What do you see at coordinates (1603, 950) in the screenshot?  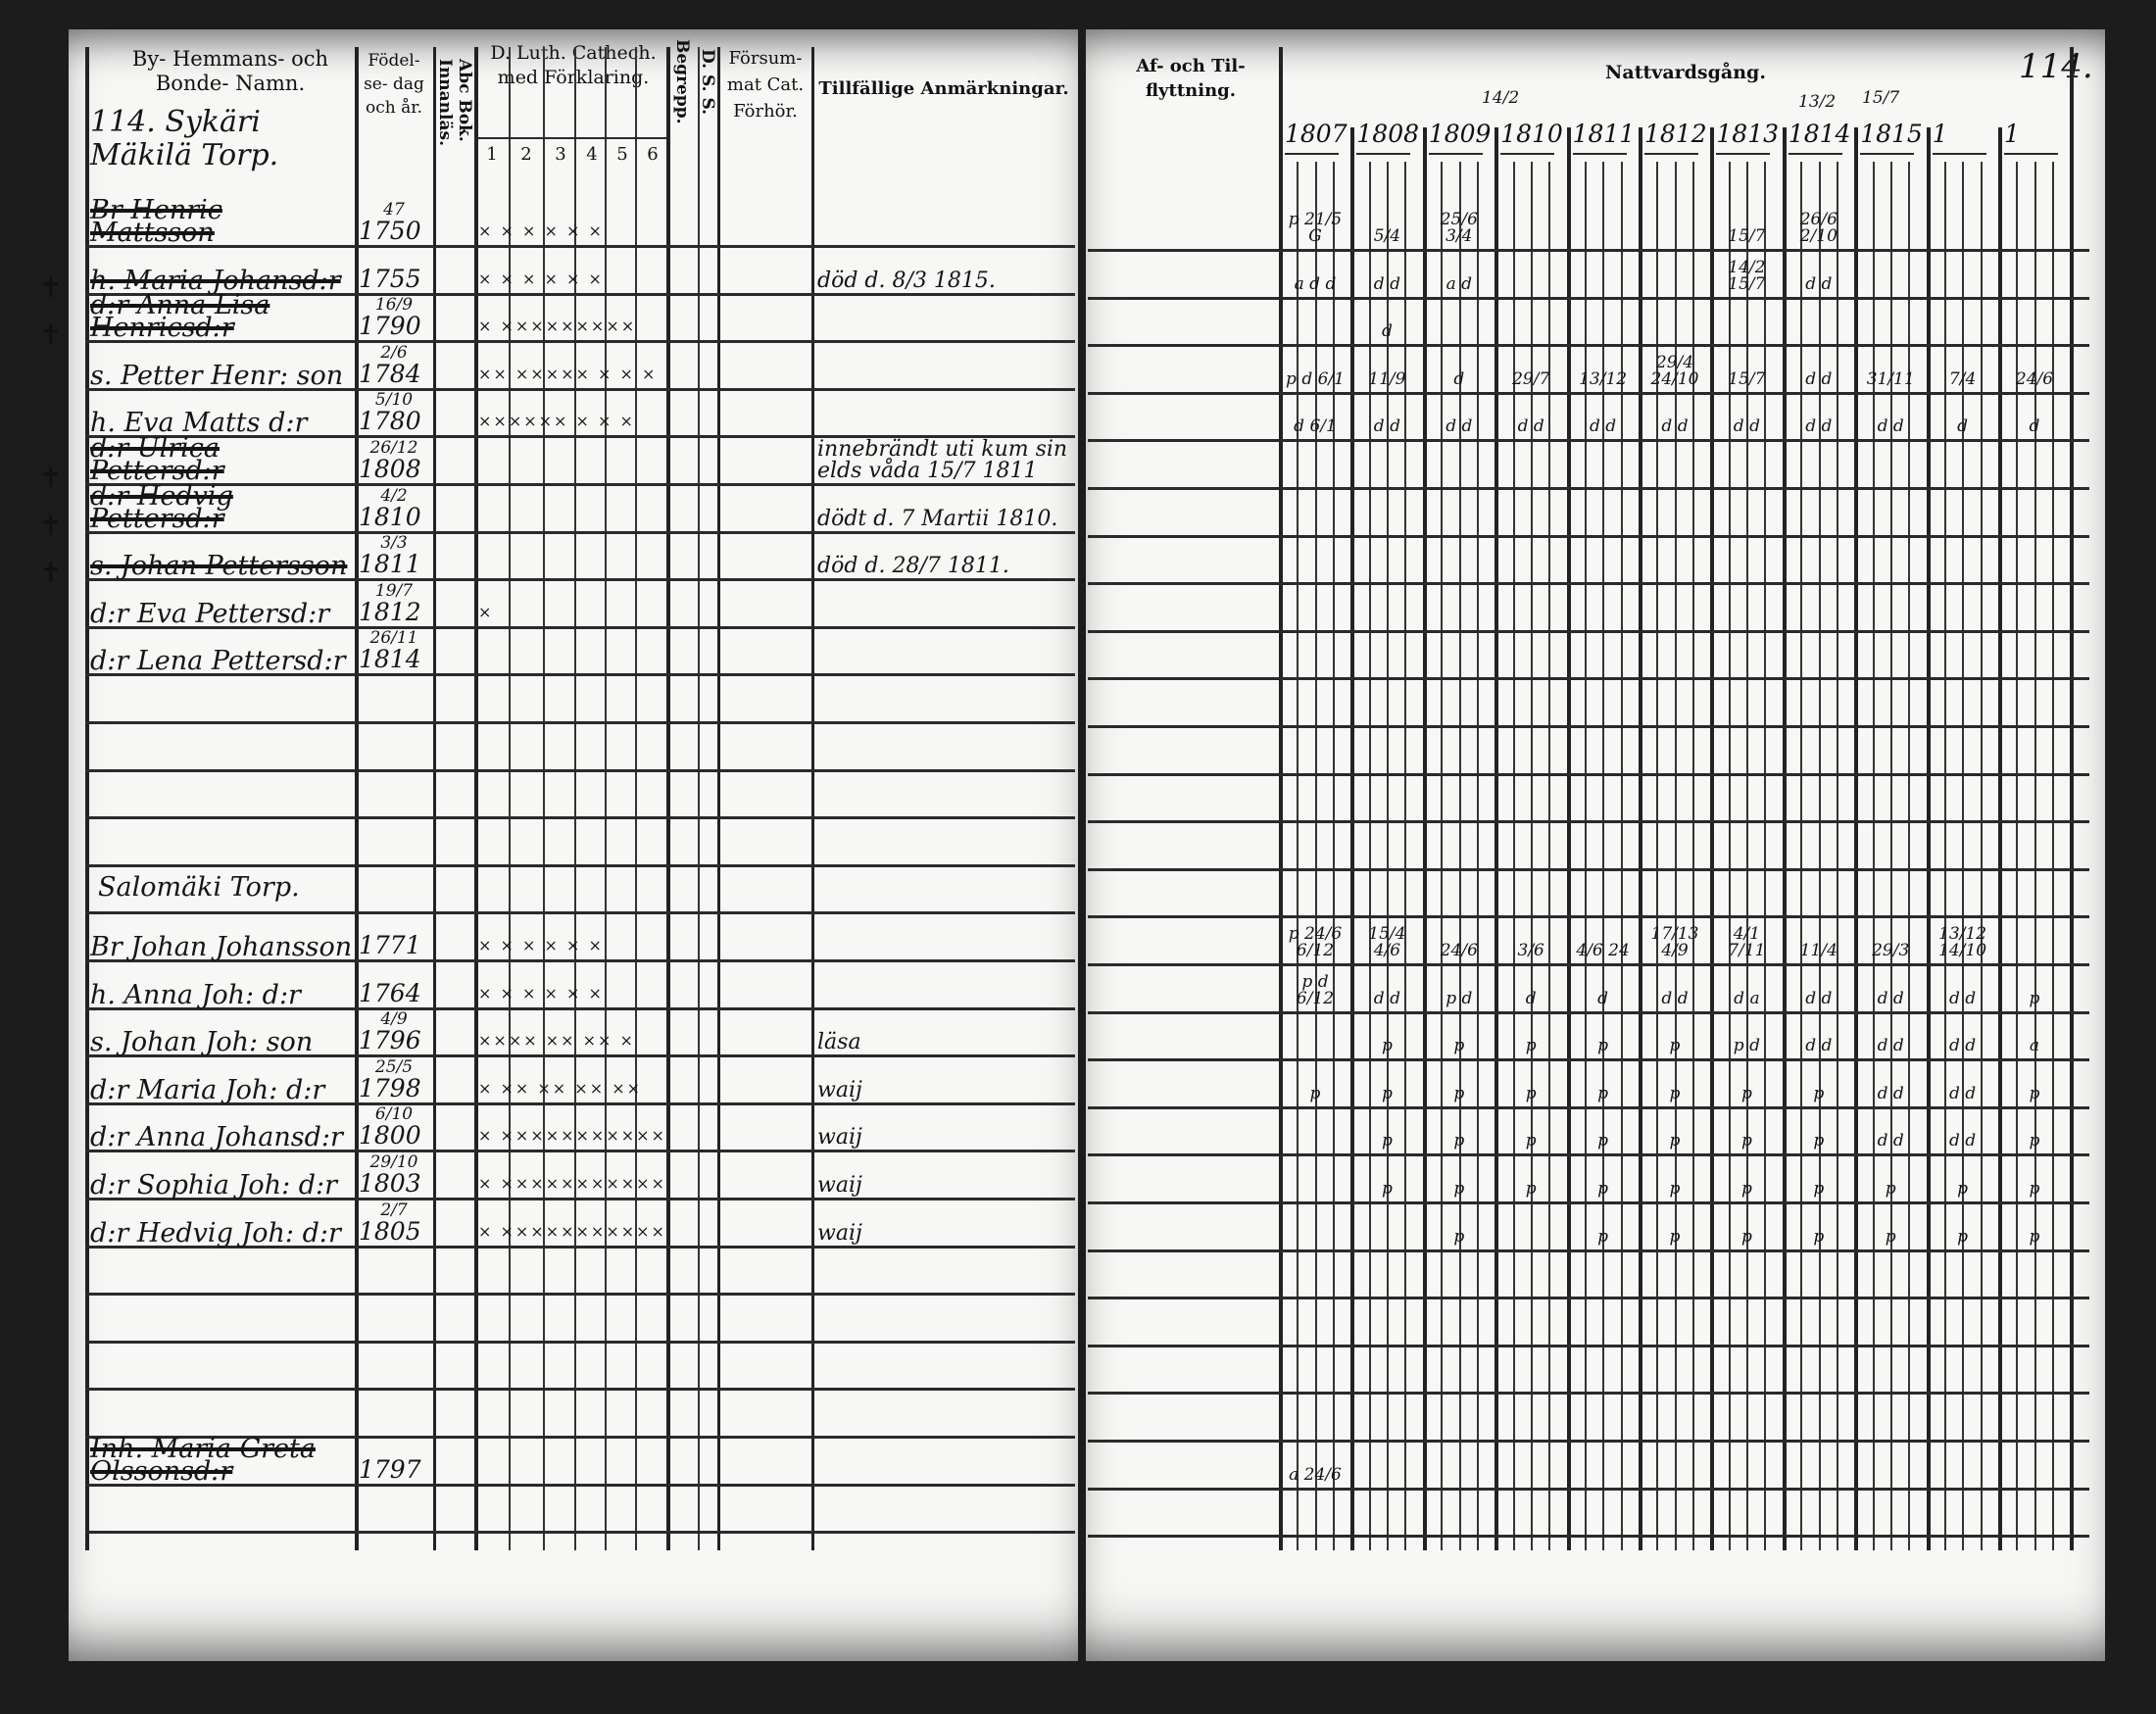 I see `communion-mark: 4/6 24` at bounding box center [1603, 950].